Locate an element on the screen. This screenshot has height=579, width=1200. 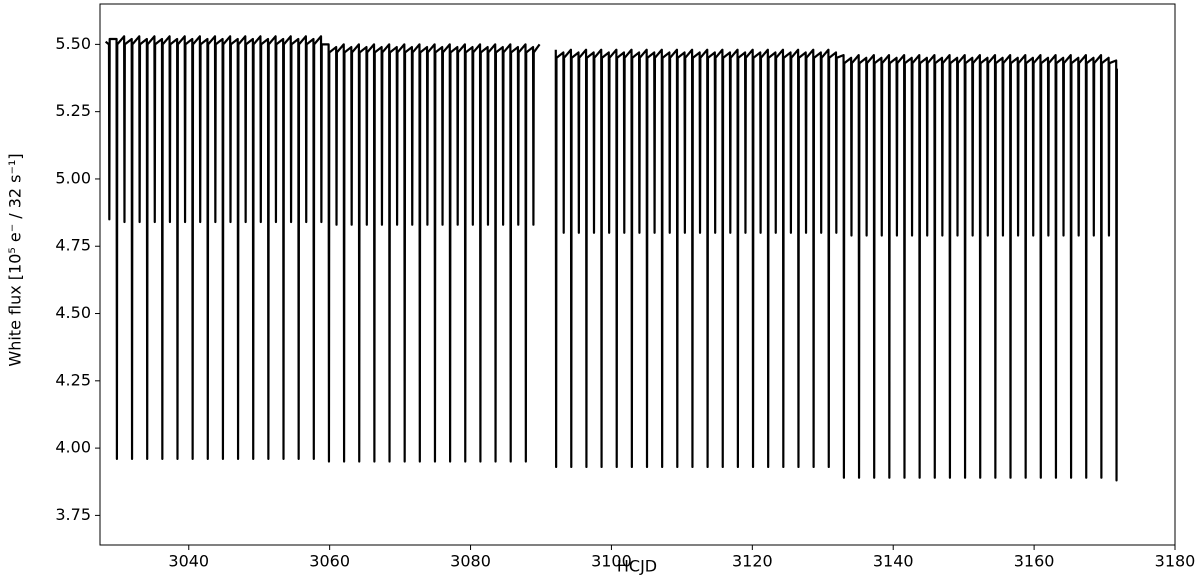
x-tick-label: 3180 is located at coordinates (1175, 561).